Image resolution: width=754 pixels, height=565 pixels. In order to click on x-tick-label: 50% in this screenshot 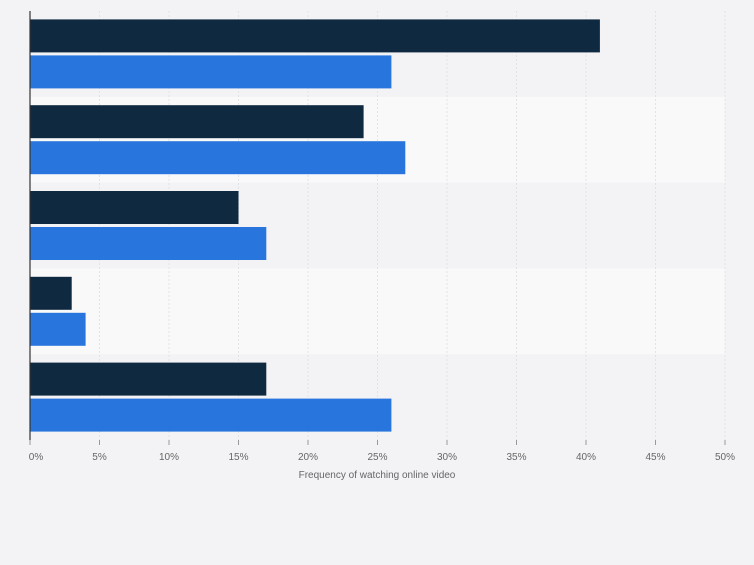, I will do `click(725, 457)`.